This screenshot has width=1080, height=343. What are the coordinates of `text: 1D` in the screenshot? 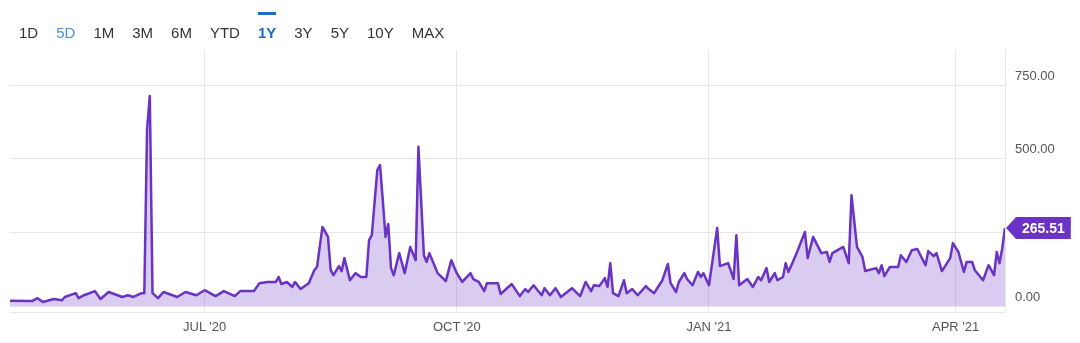 It's located at (29, 32).